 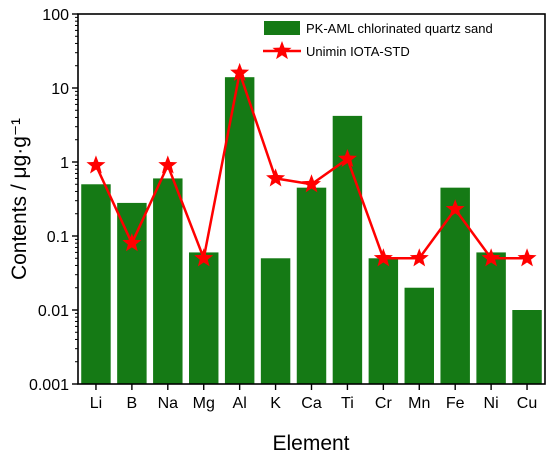 I want to click on x-tick-label: Cr, so click(x=384, y=403).